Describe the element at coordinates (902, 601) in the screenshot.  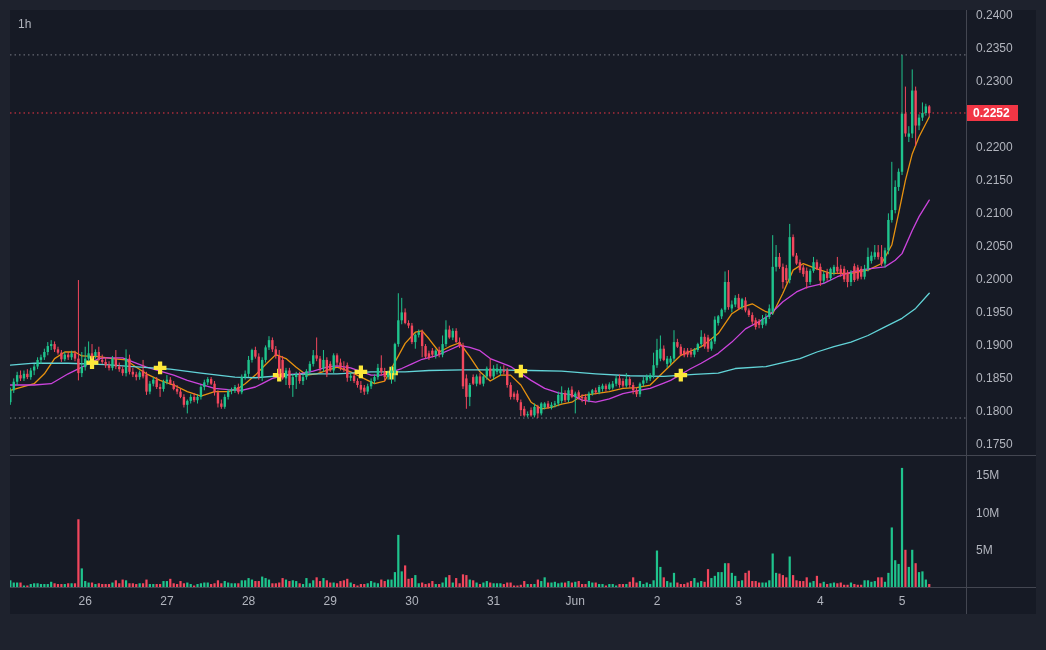
I see `x-tick-label: 5` at that location.